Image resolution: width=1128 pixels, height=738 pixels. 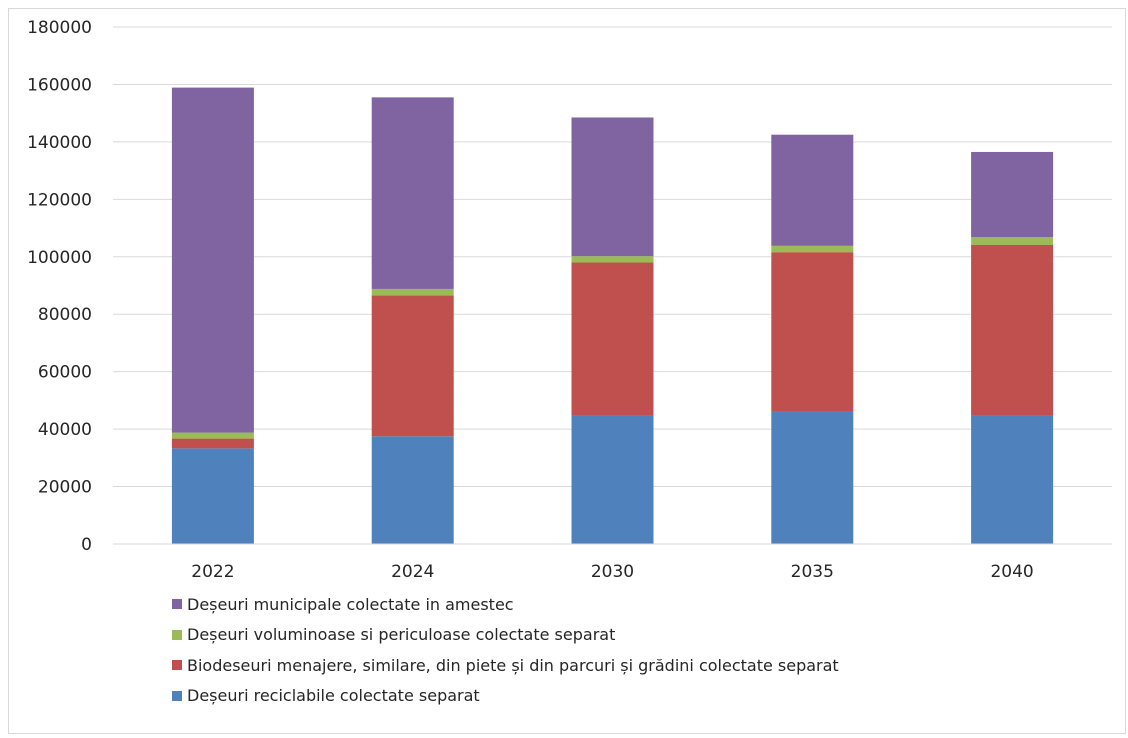 I want to click on x-tick-label: 2040, so click(x=1011, y=572).